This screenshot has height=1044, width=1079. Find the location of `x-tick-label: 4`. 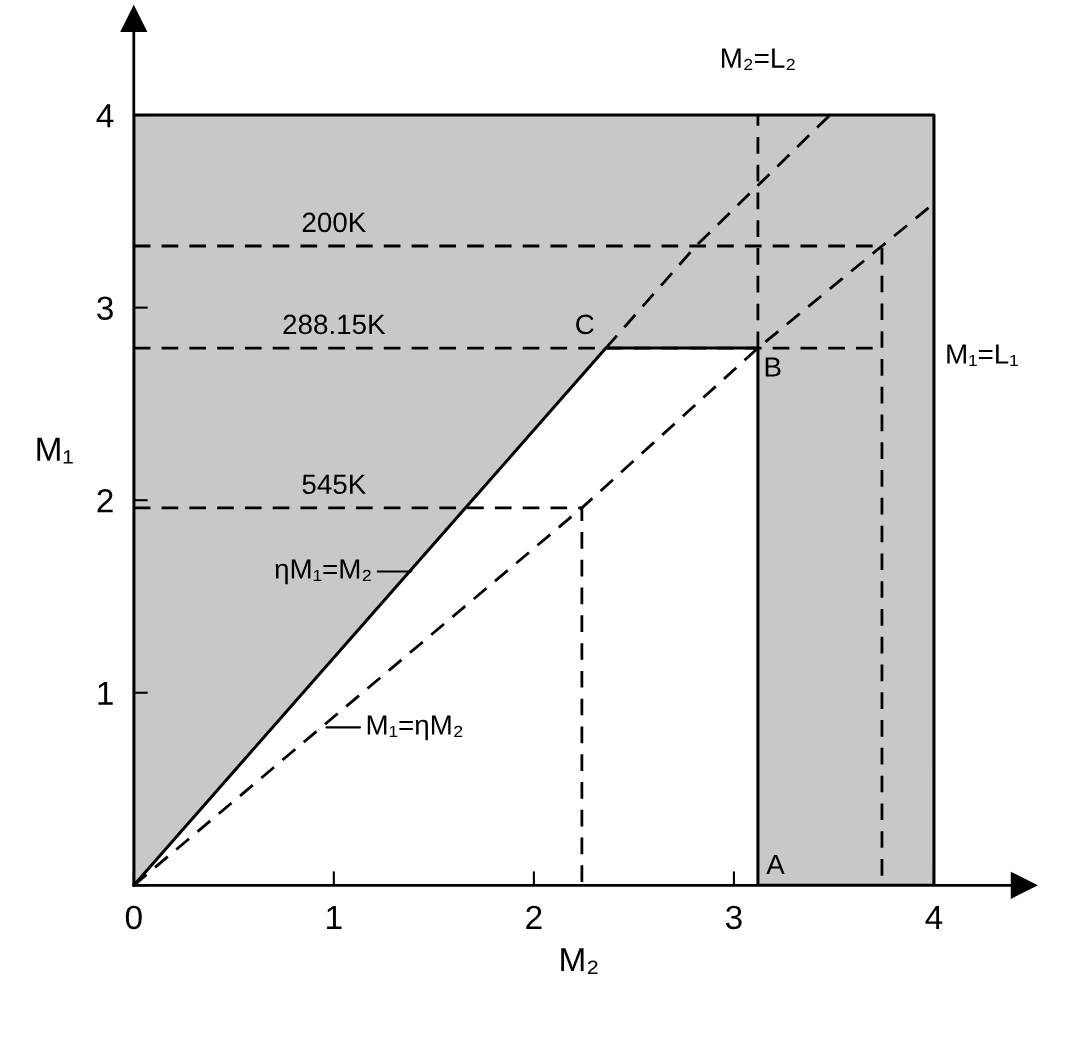

x-tick-label: 4 is located at coordinates (934, 917).